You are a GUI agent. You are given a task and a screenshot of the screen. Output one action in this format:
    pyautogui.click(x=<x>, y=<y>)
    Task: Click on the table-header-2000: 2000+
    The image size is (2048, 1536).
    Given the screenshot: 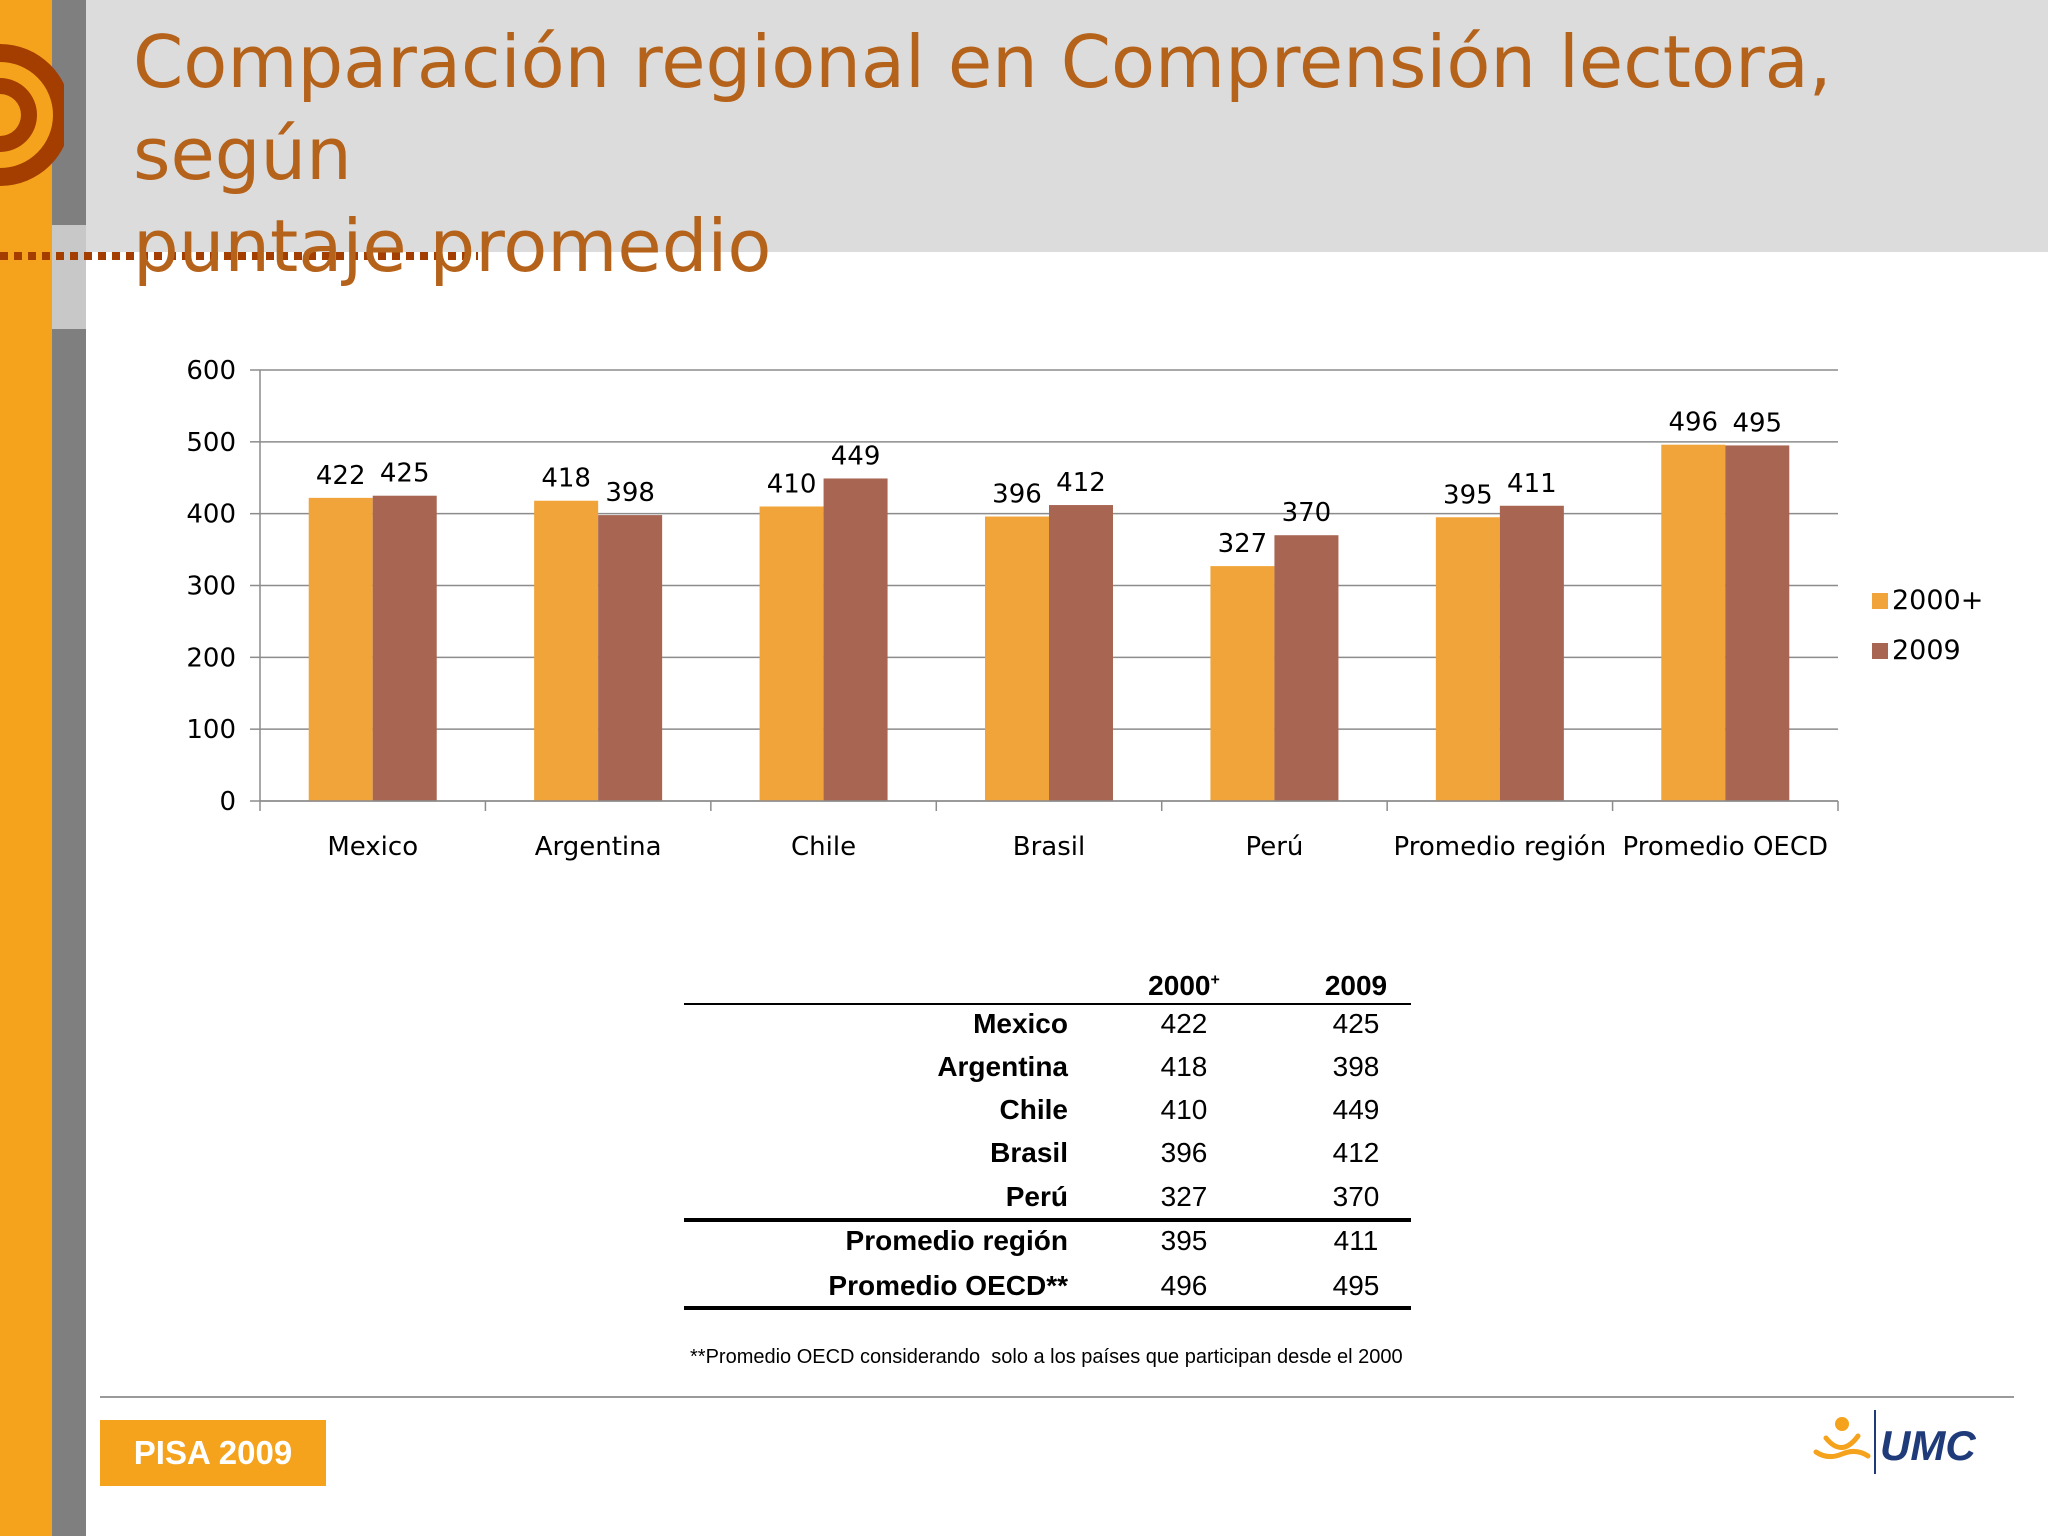 What is the action you would take?
    pyautogui.click(x=1184, y=986)
    